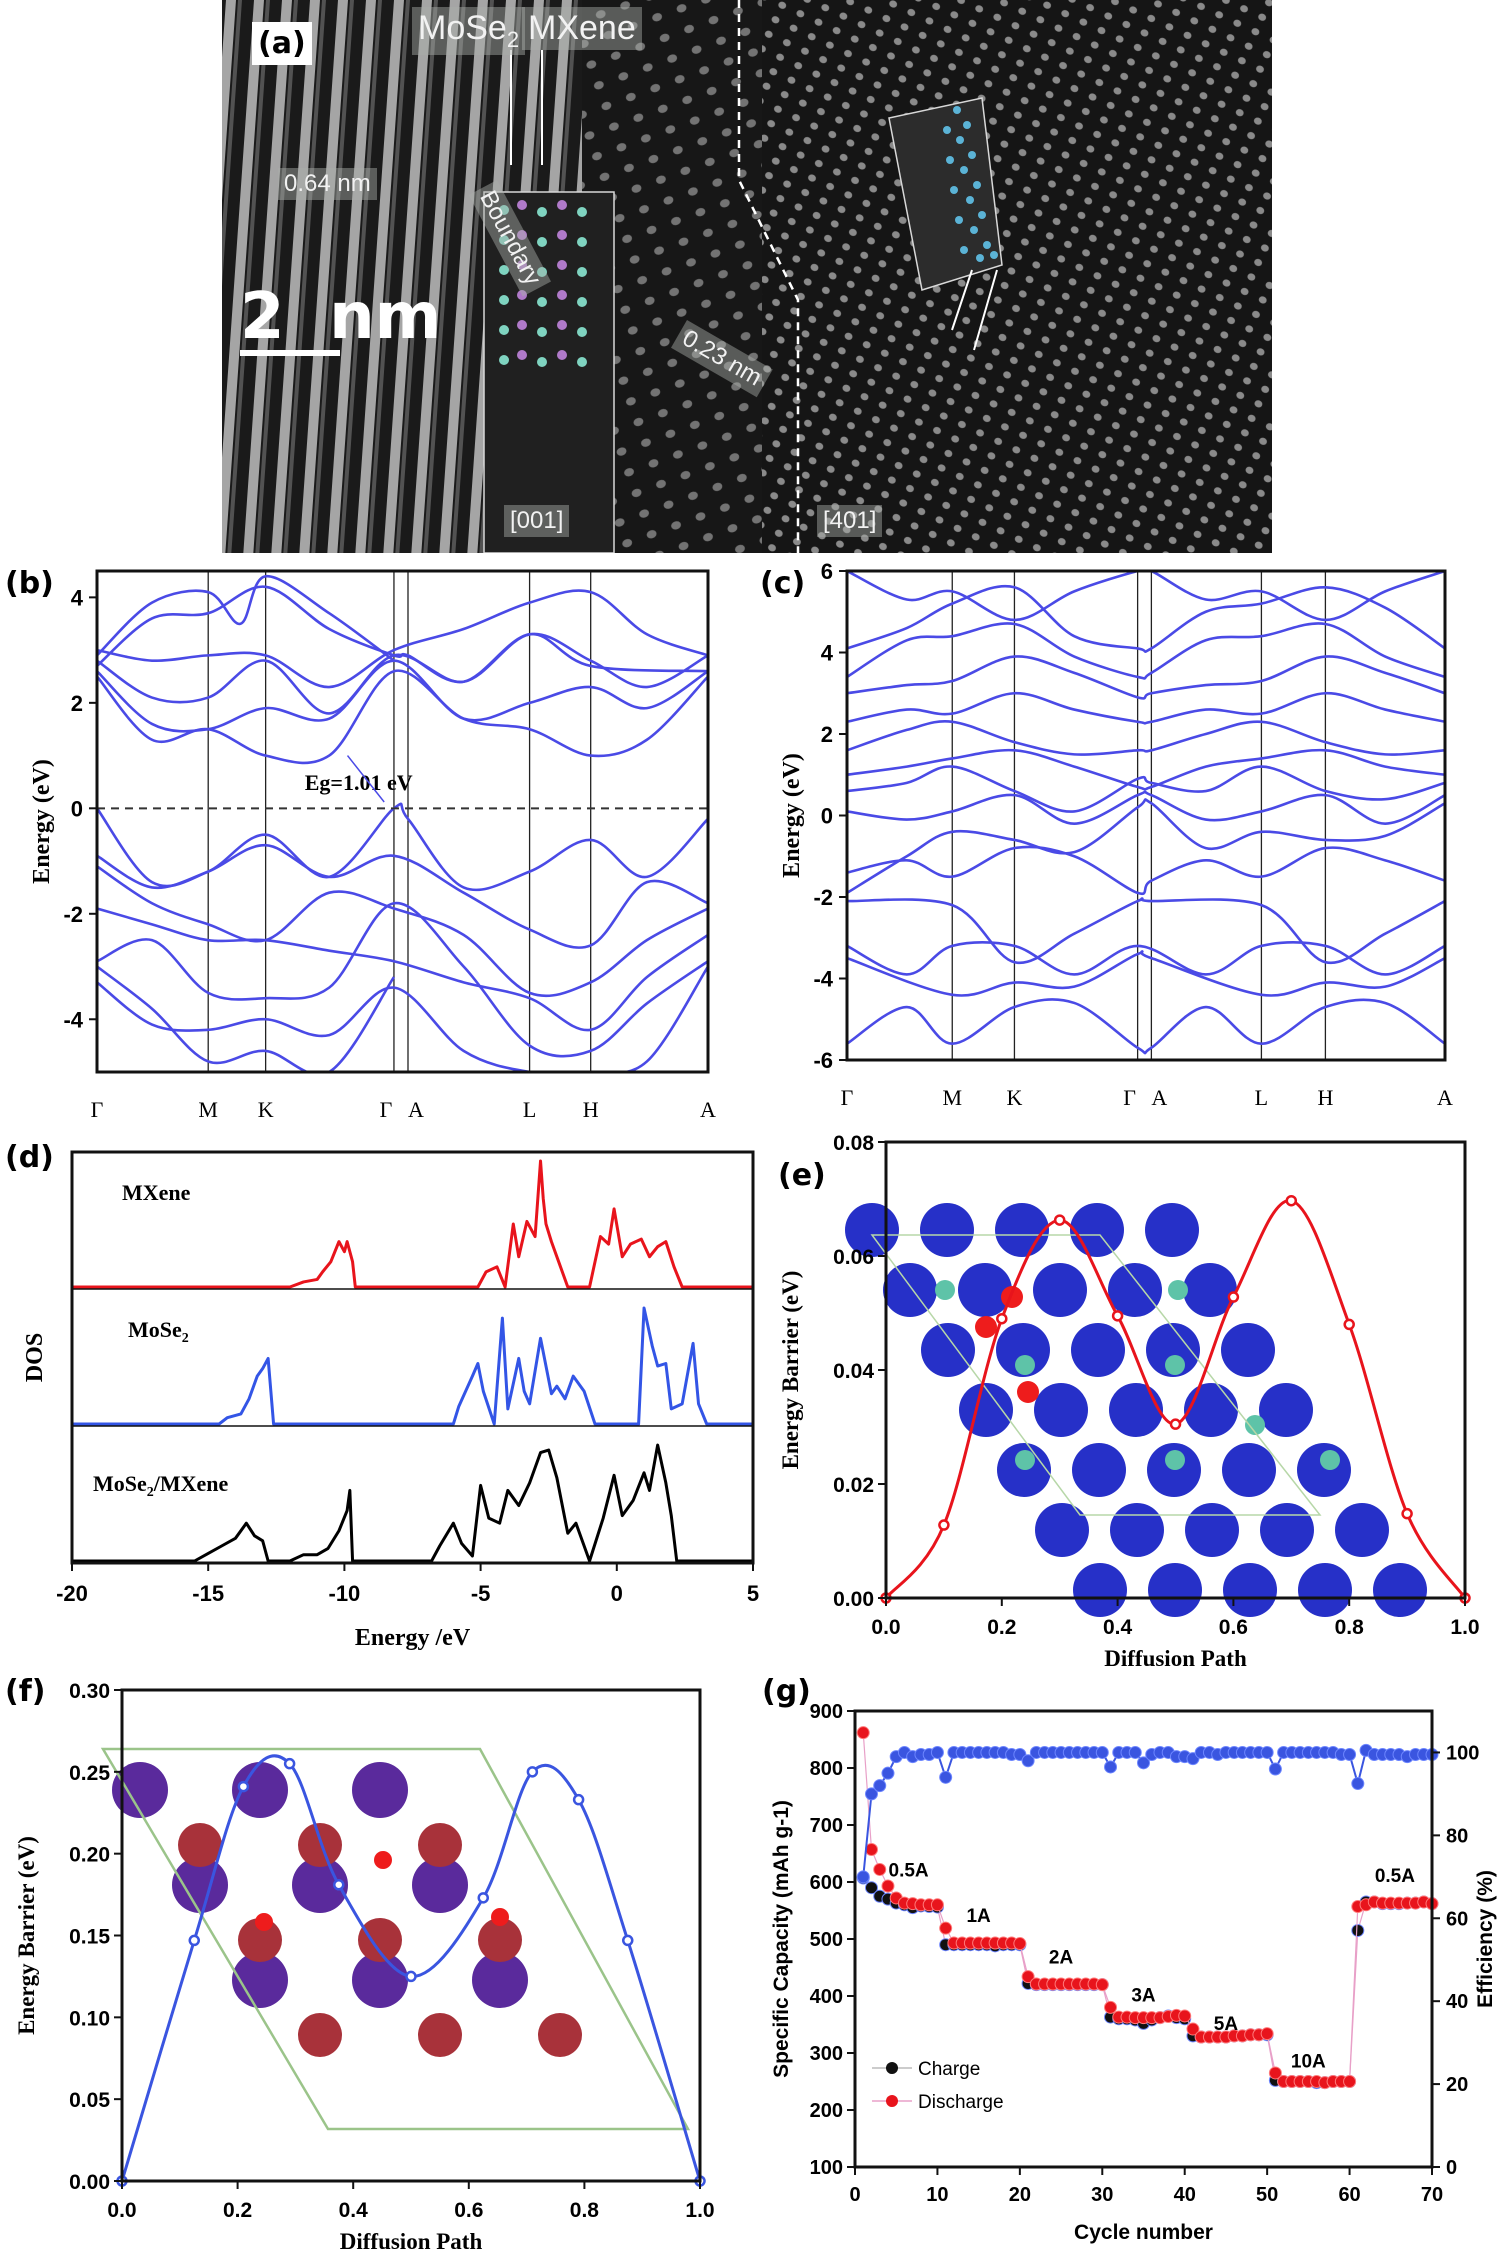  Describe the element at coordinates (354, 2210) in the screenshot. I see `x-tick-label: 0.4` at that location.